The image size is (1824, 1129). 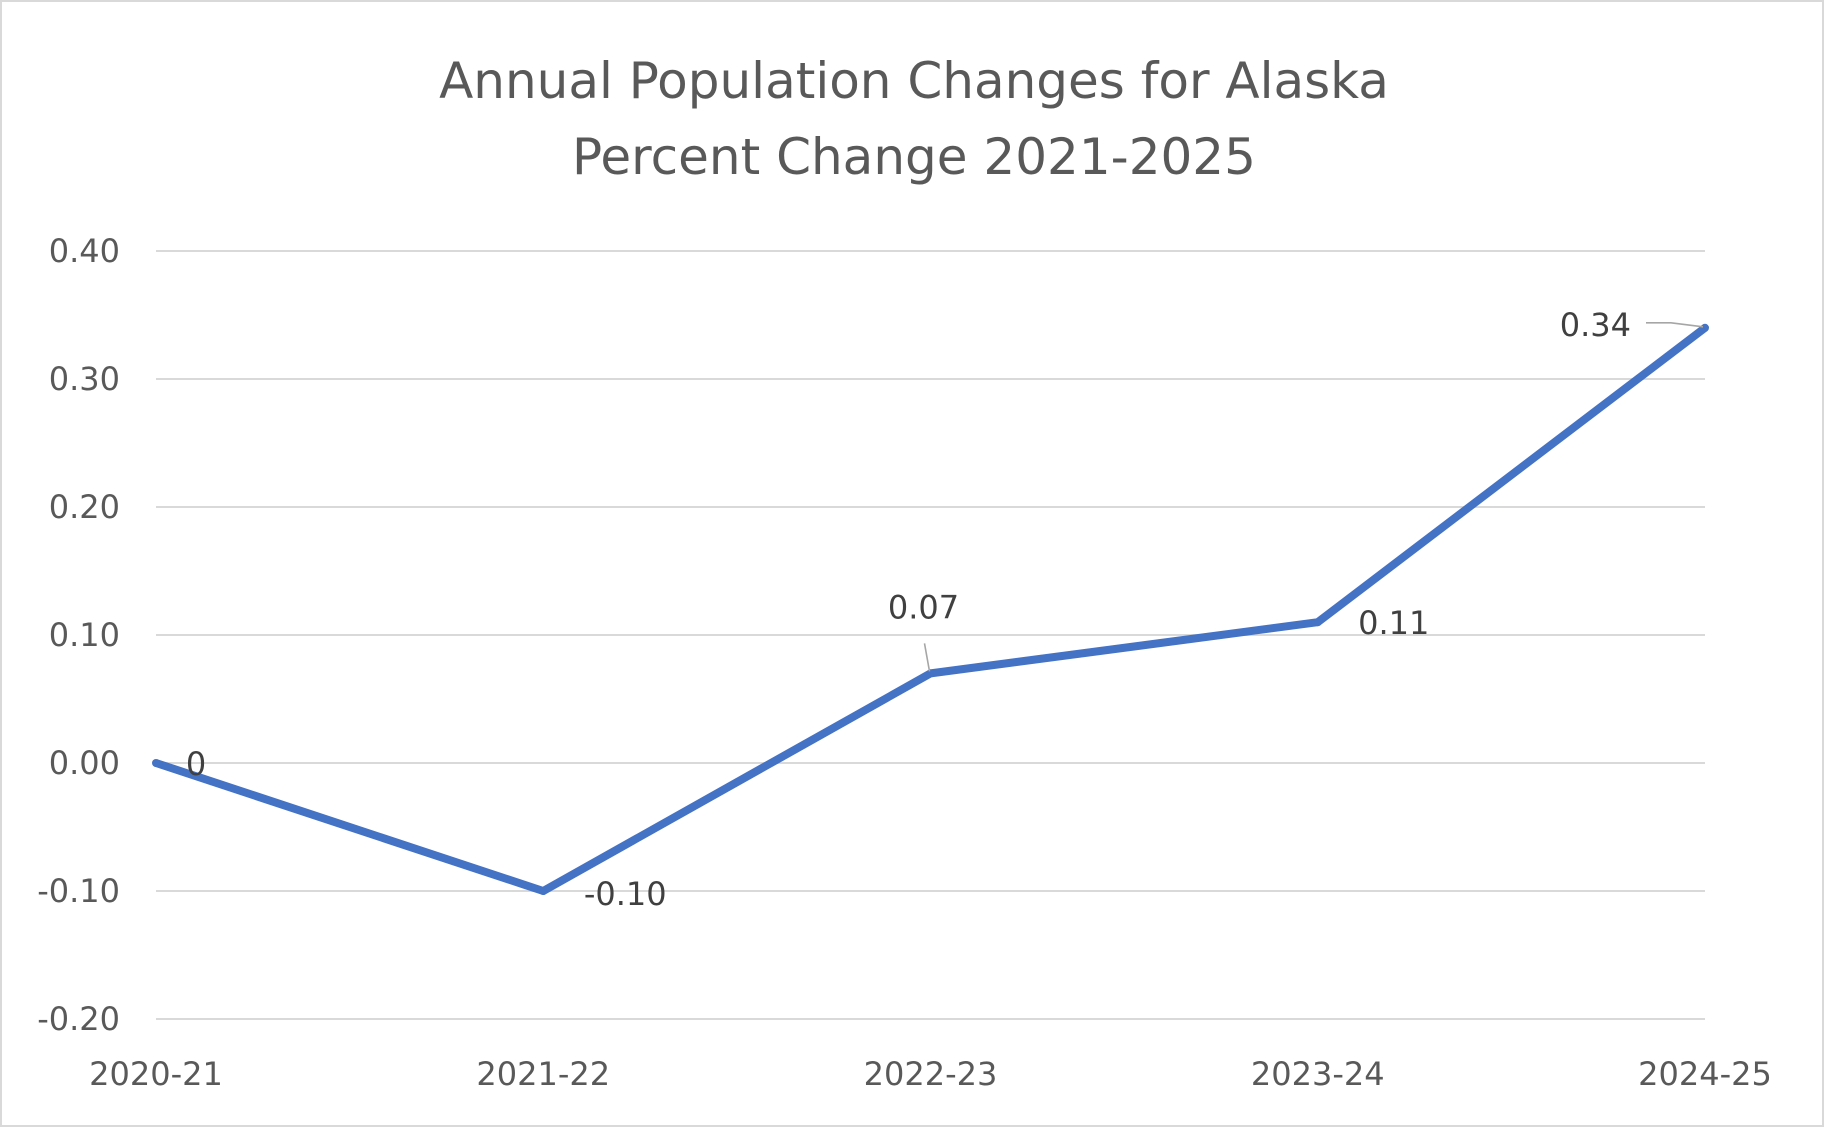 I want to click on y-tick-label: 0.40, so click(x=84, y=251).